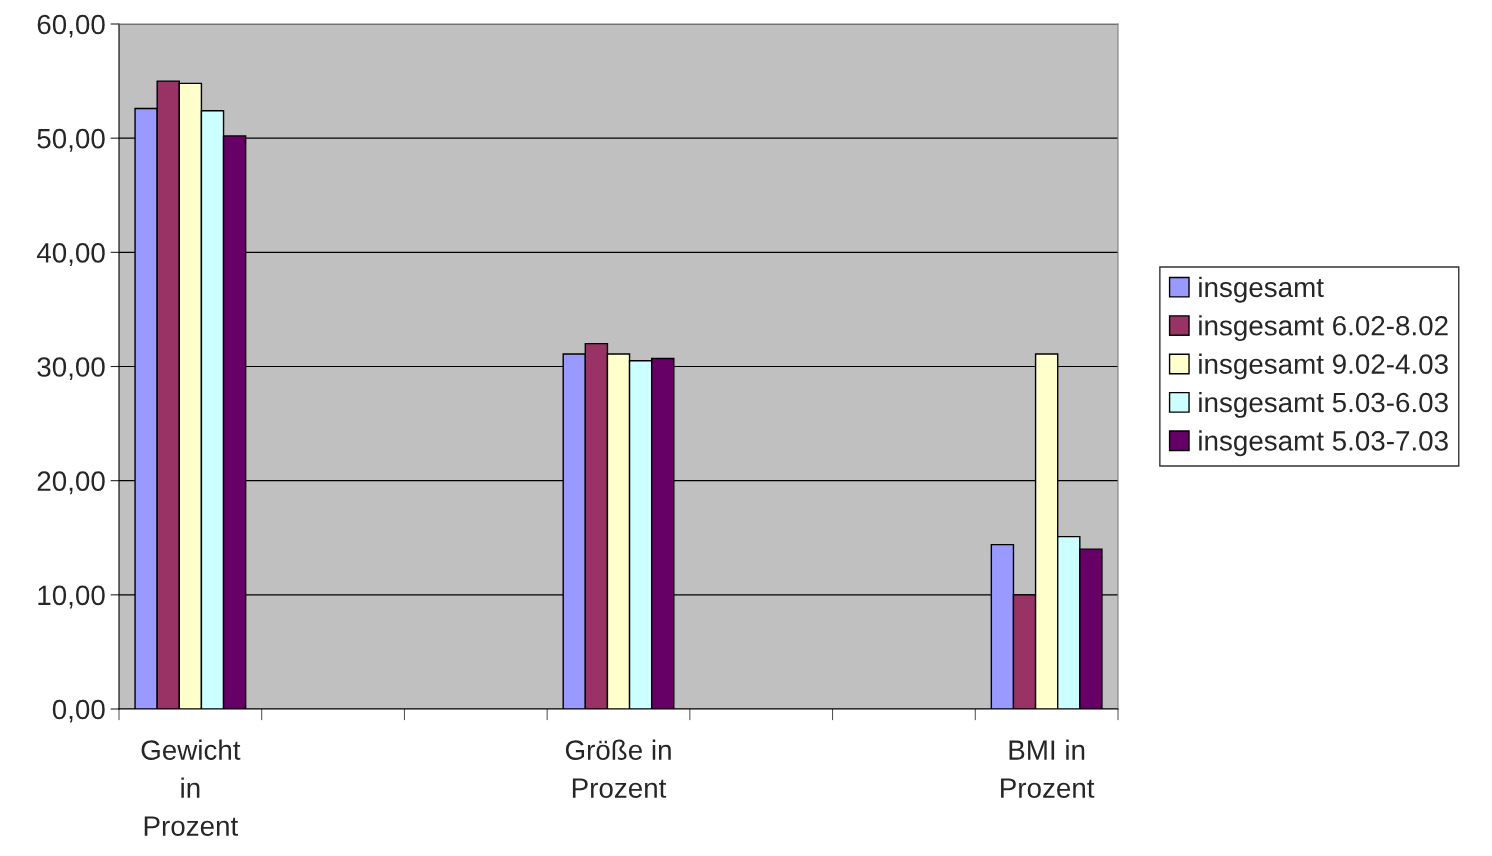 Image resolution: width=1492 pixels, height=856 pixels. I want to click on y-tick-label: 50,00, so click(71, 140).